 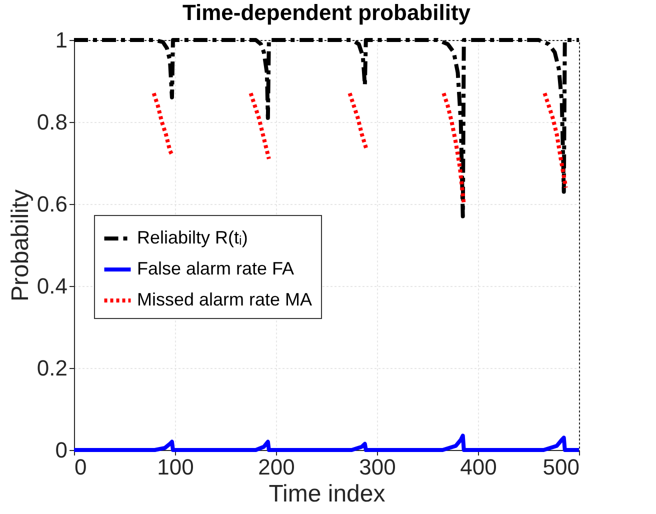 I want to click on x-tick-label: 300, so click(x=377, y=467).